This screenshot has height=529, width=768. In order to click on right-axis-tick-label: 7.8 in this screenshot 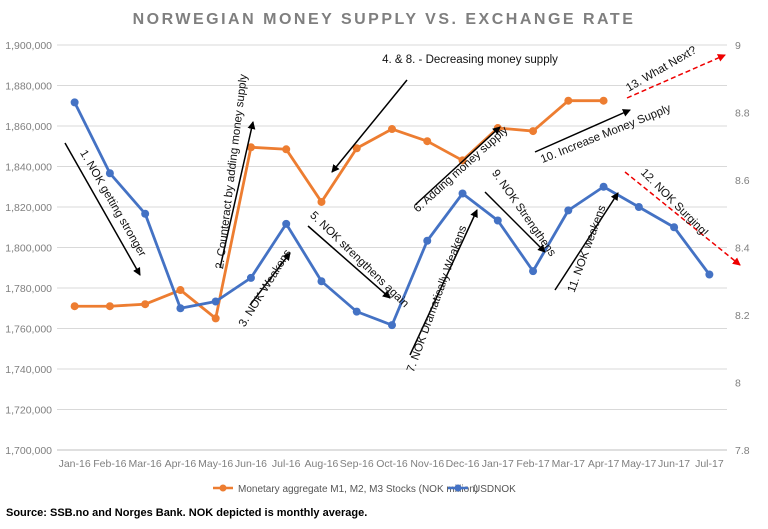, I will do `click(742, 451)`.